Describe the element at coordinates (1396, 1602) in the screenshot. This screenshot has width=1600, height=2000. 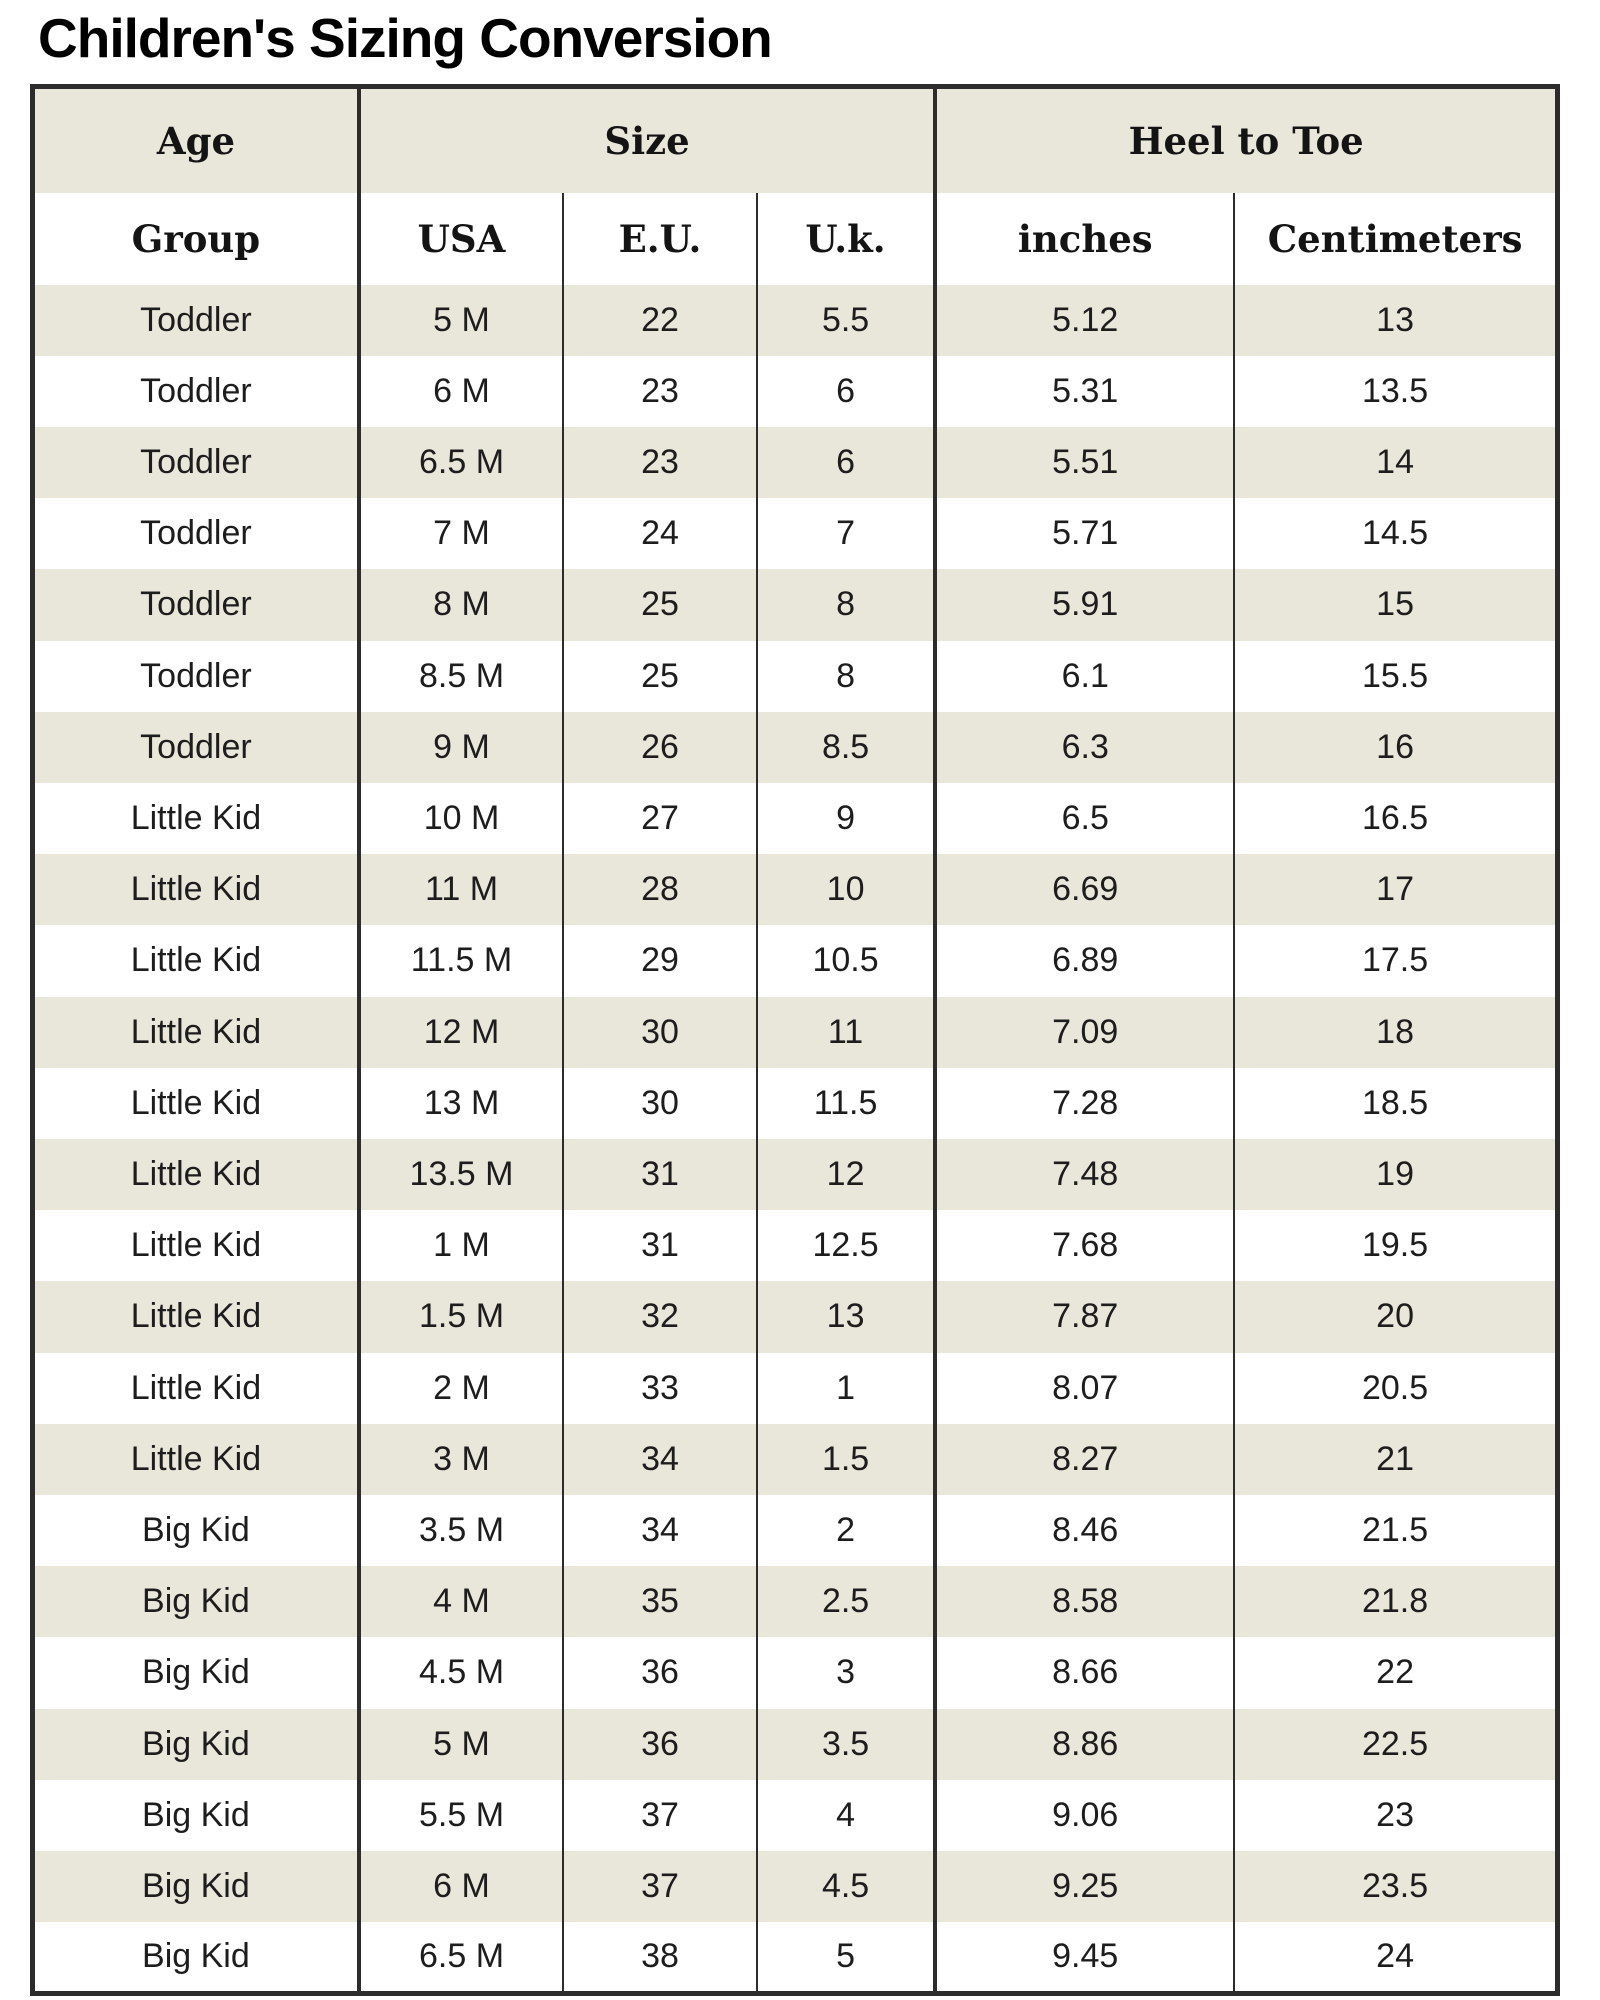
I see `cell-cm: 21.8` at that location.